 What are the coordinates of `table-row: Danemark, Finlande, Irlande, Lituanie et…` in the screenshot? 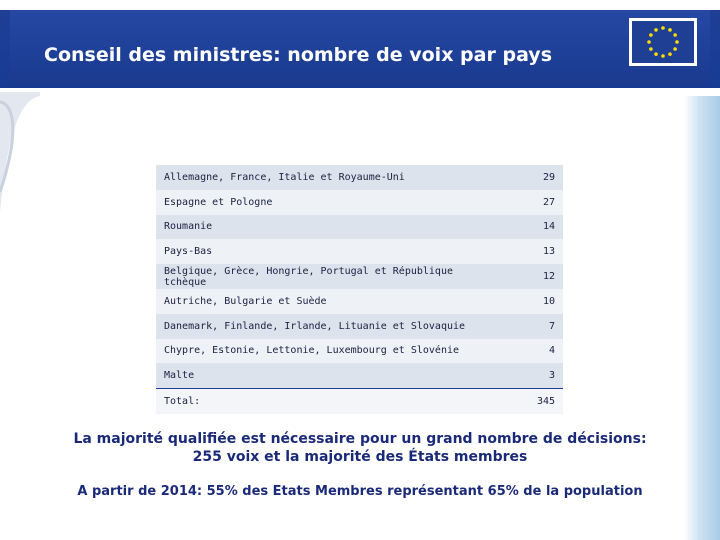 It's located at (359, 326).